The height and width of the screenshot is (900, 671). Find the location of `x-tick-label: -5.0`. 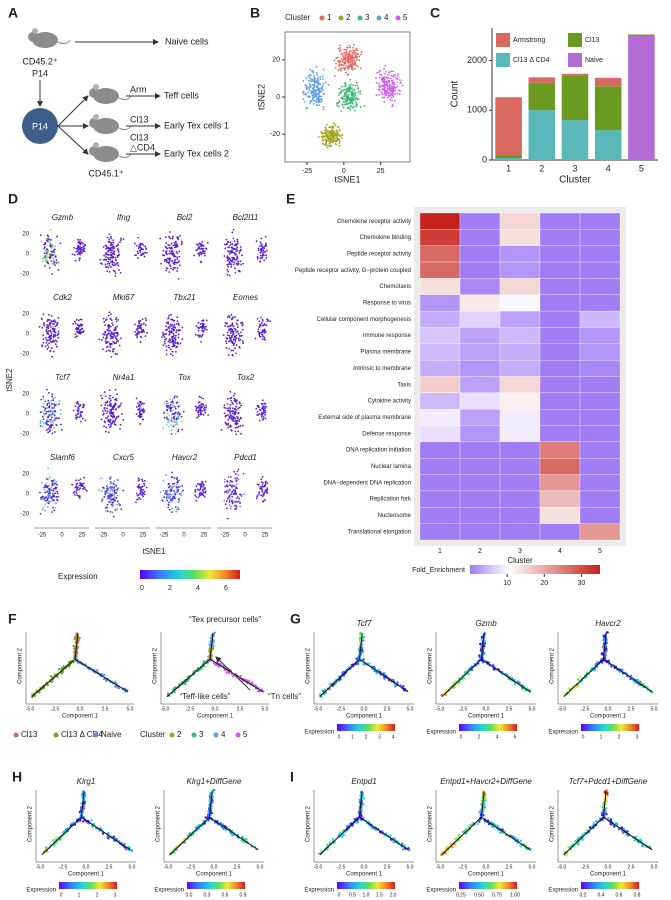

x-tick-label: -5.0 is located at coordinates (165, 709).